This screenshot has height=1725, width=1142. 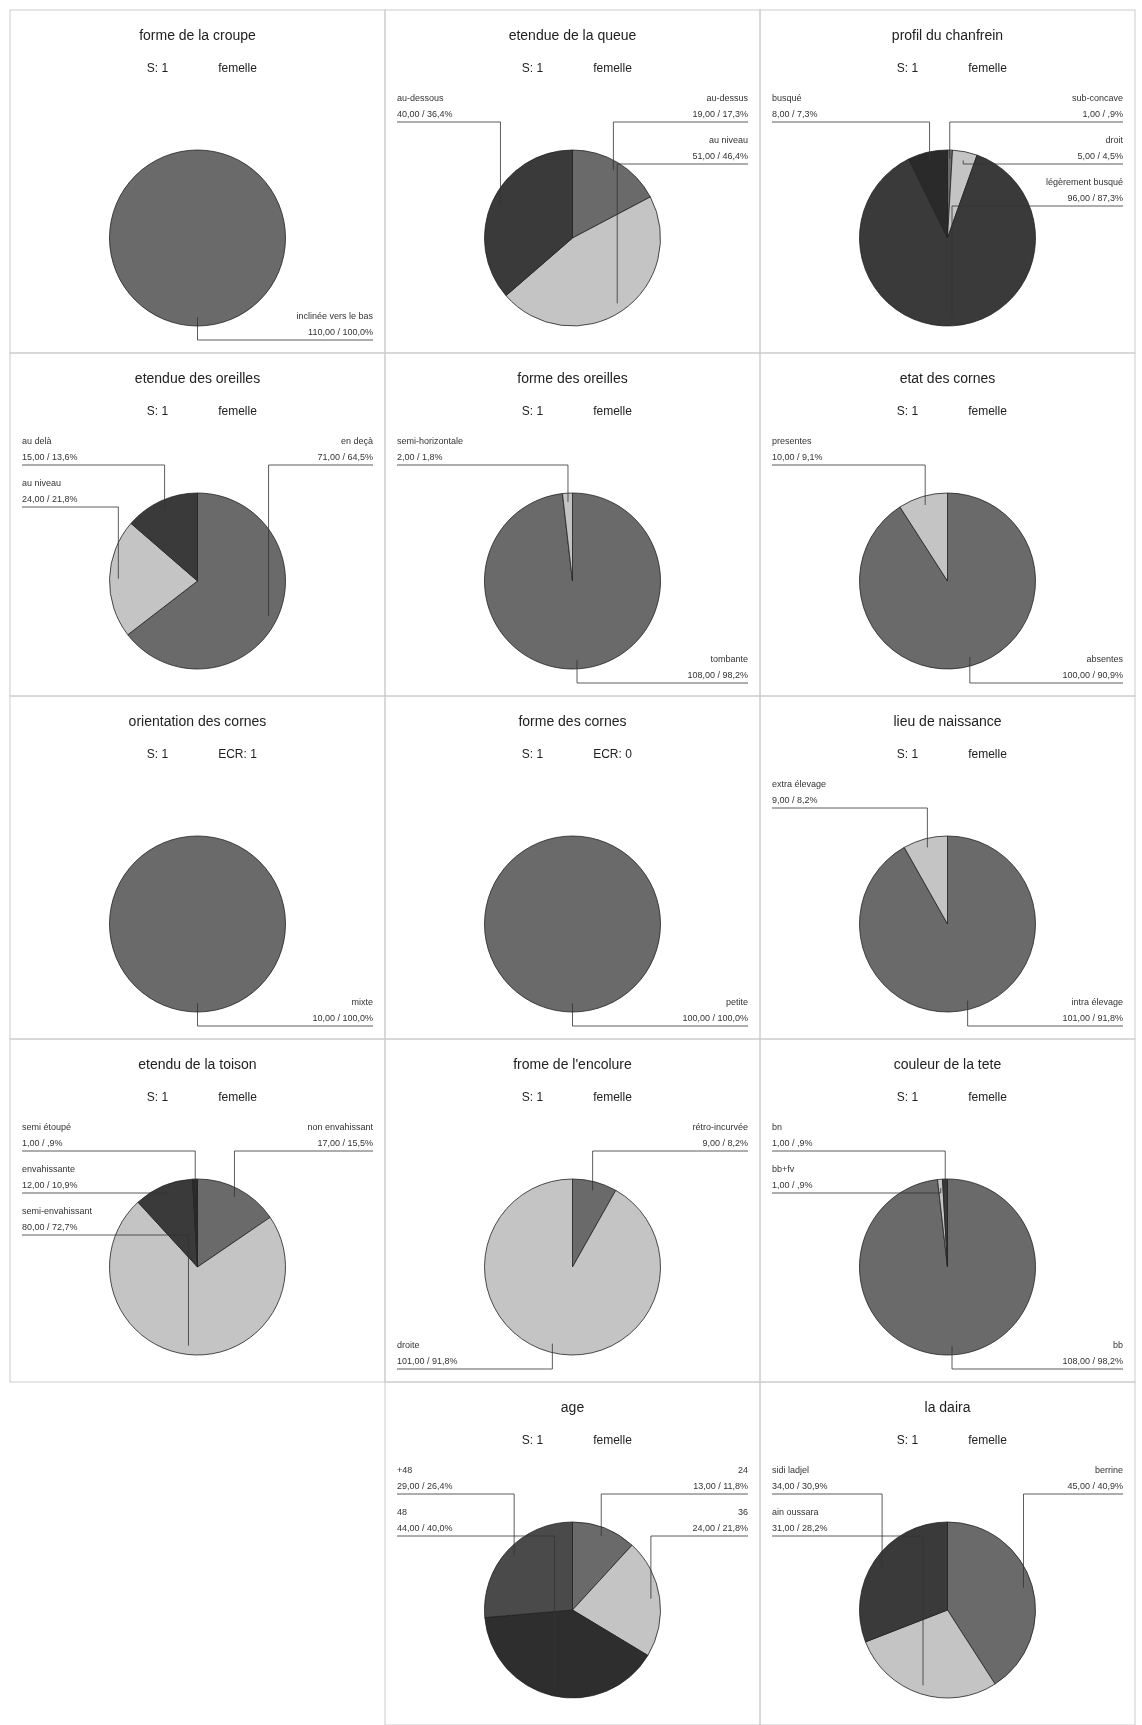 I want to click on data-label: 13,00 / 11,8%, so click(x=720, y=1486).